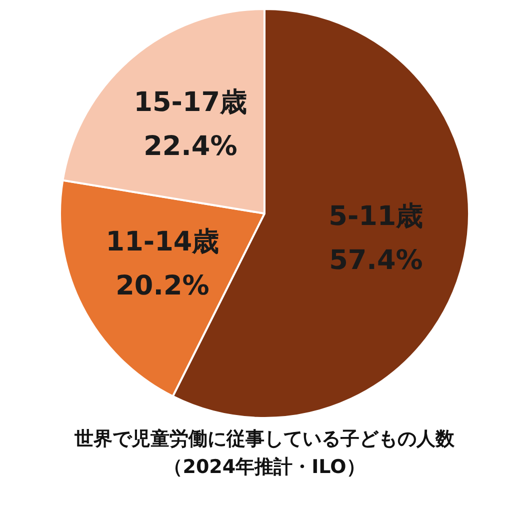 The image size is (529, 527). Describe the element at coordinates (264, 467) in the screenshot. I see `text: （2024年推計・ILO）` at that location.